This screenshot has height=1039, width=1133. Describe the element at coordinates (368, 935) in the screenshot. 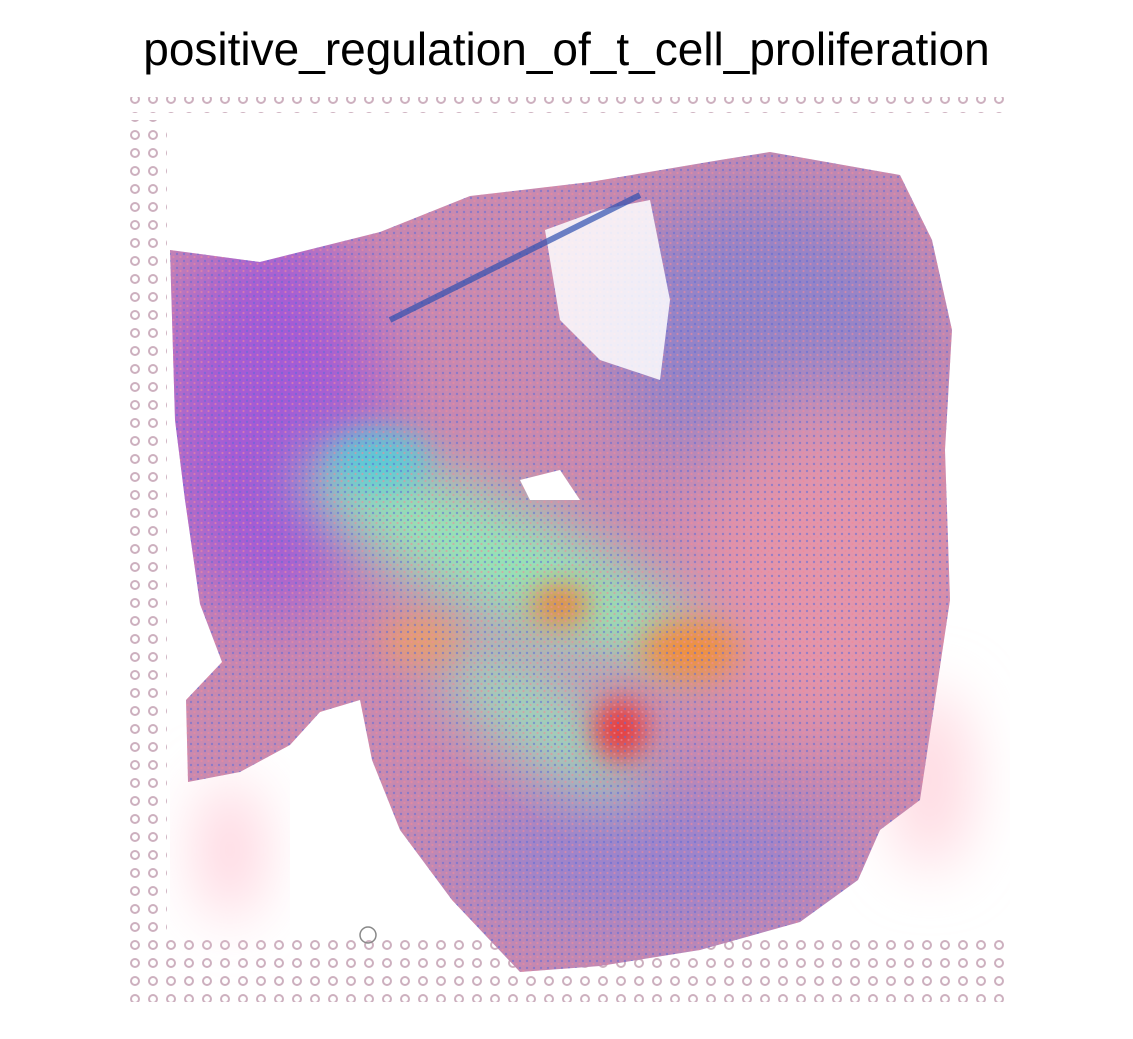

I see `marker` at that location.